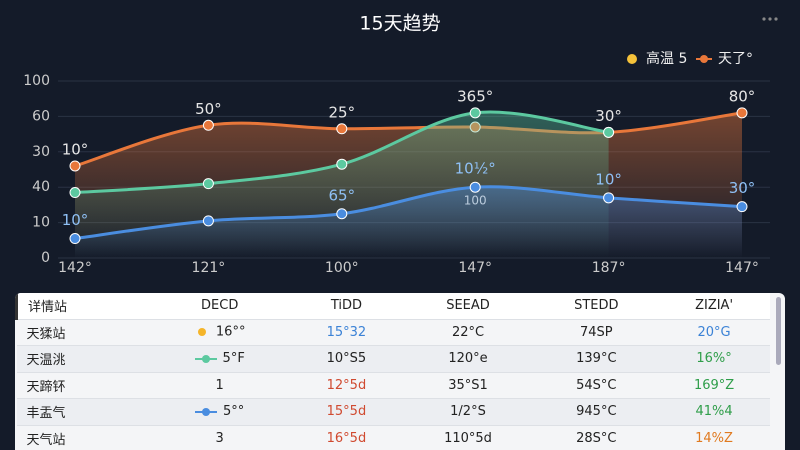  Describe the element at coordinates (46, 440) in the screenshot. I see `cell-text: 天气站` at that location.